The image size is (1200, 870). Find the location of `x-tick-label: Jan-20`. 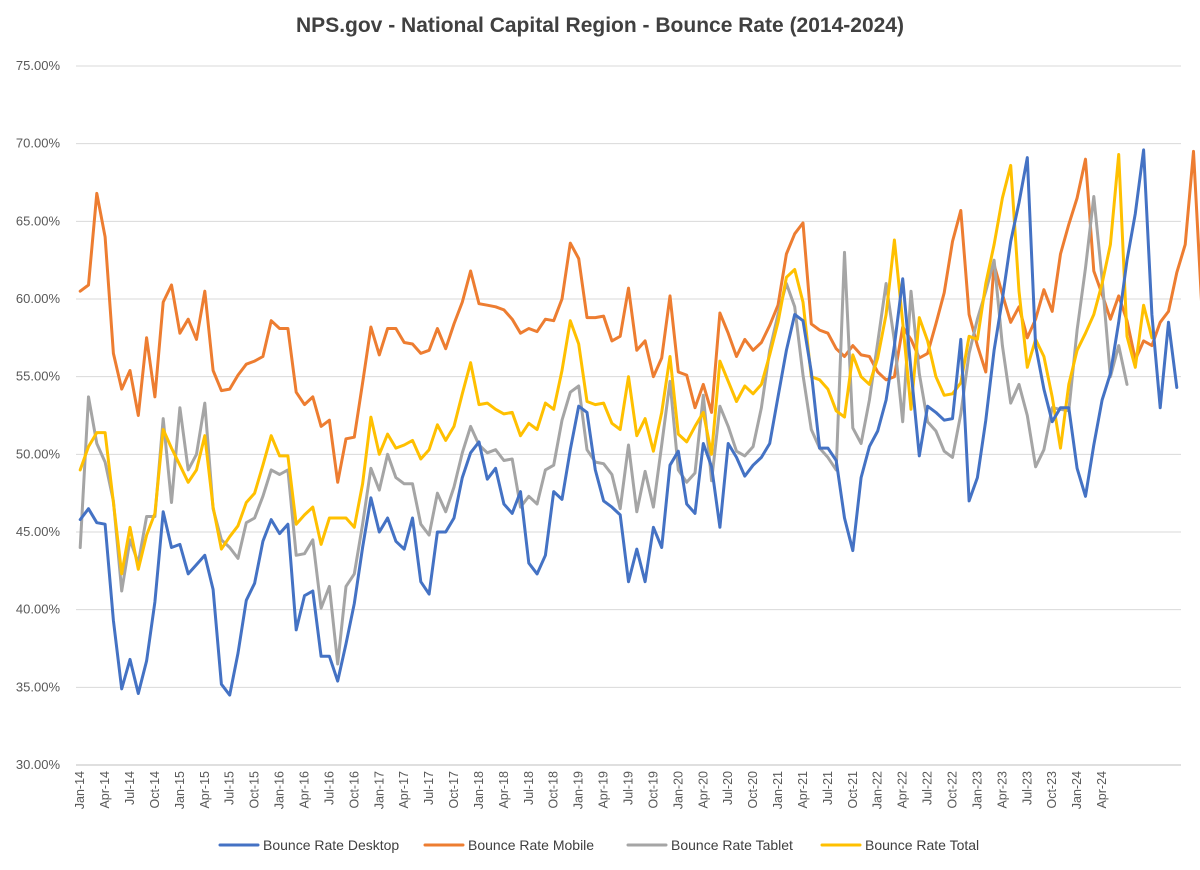

x-tick-label: Jan-20 is located at coordinates (678, 790).